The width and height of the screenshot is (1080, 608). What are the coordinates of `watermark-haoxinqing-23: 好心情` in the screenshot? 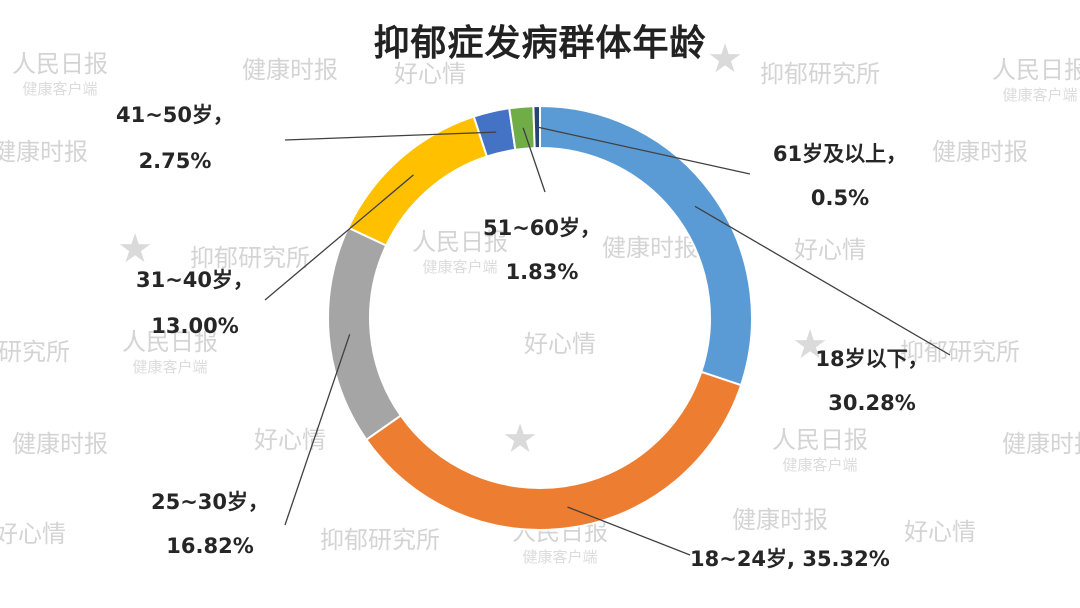 It's located at (33, 534).